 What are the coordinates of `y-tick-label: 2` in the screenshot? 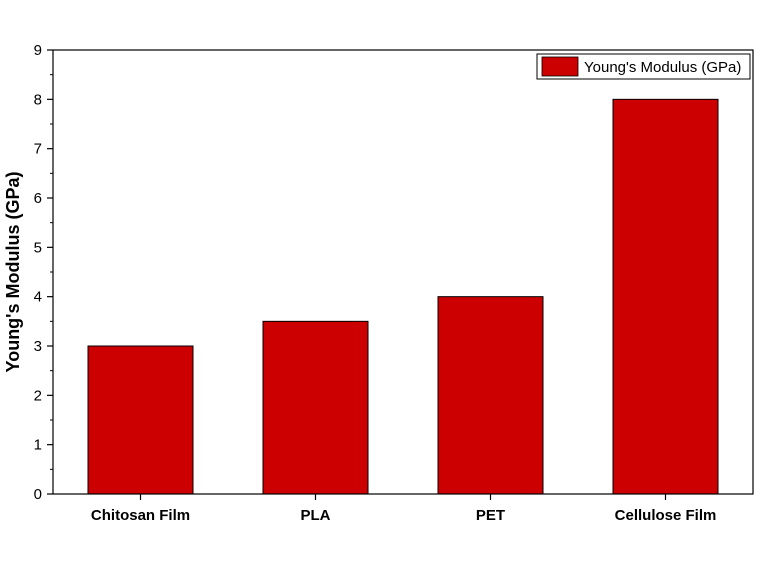 It's located at (38, 395).